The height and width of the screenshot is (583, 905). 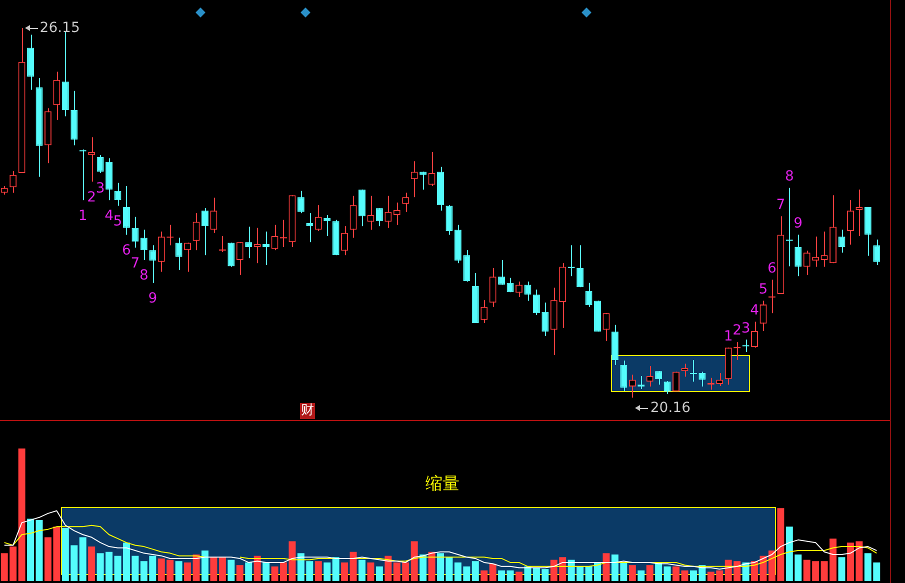 What do you see at coordinates (442, 484) in the screenshot?
I see `annotation: 缩量` at bounding box center [442, 484].